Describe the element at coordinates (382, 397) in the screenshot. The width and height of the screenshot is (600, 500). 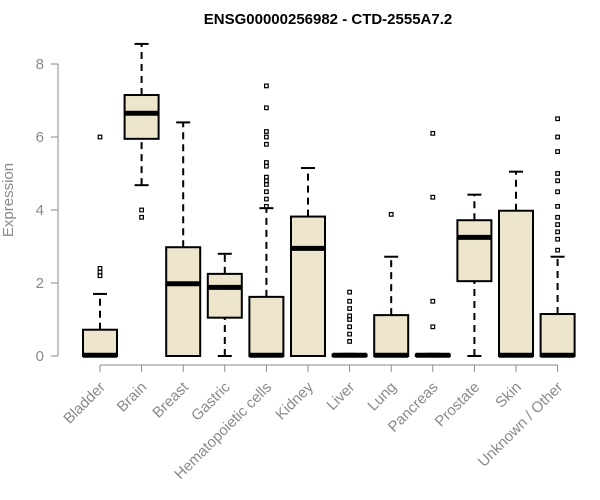
I see `x-tick-label: Lung` at that location.